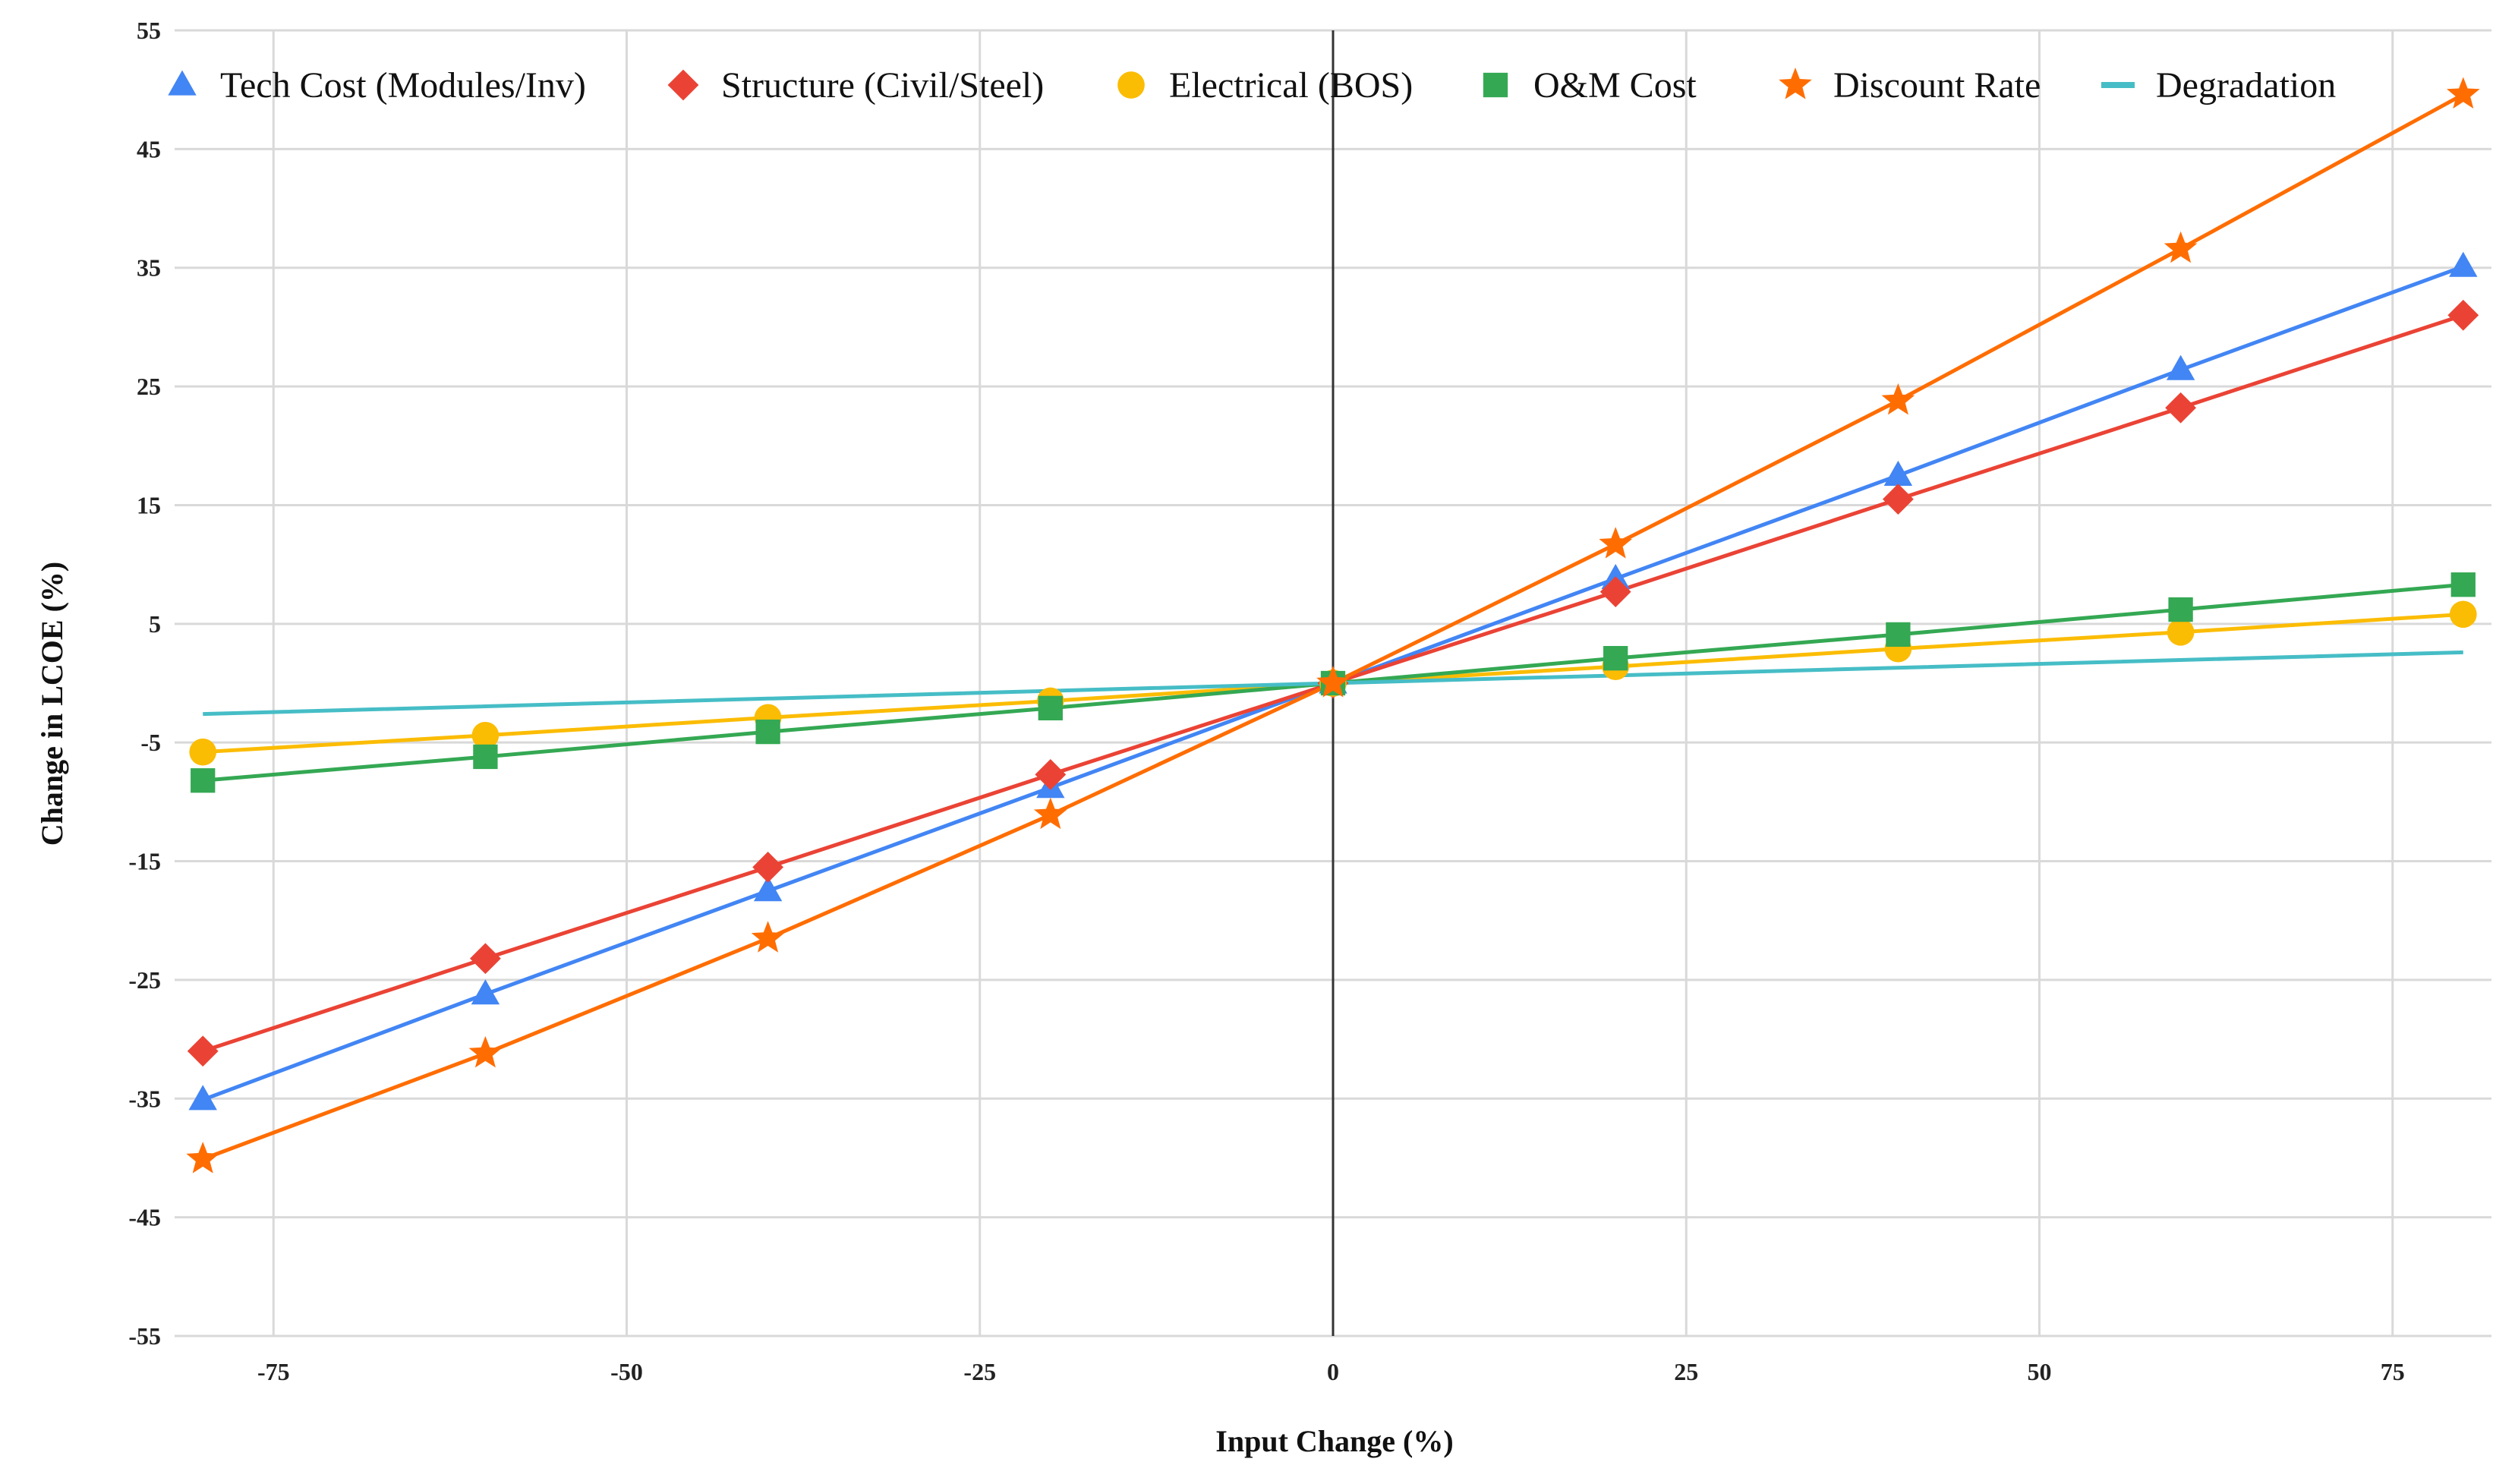 The height and width of the screenshot is (1484, 2515). I want to click on x-tick-label: 0, so click(1333, 1371).